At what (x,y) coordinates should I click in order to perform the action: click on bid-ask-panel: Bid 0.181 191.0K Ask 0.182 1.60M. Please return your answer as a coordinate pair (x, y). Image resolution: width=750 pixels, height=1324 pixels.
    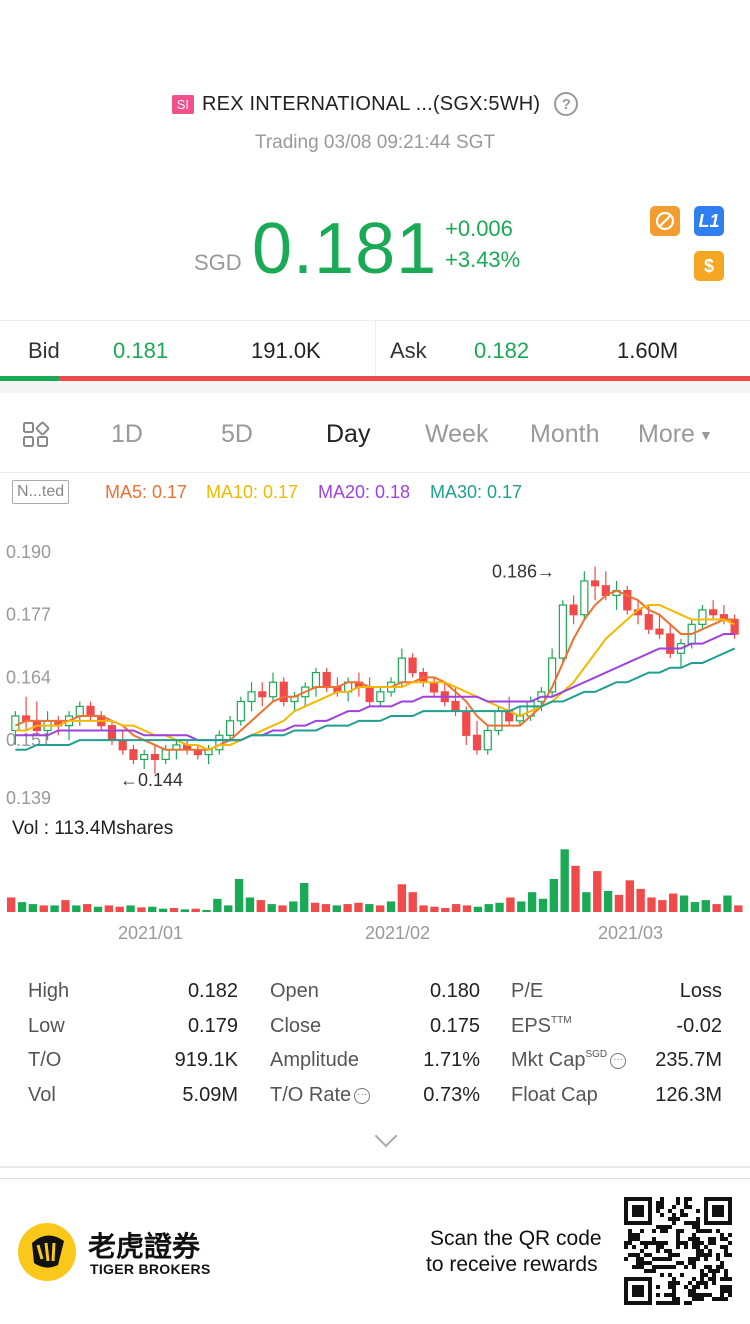
    Looking at the image, I should click on (375, 350).